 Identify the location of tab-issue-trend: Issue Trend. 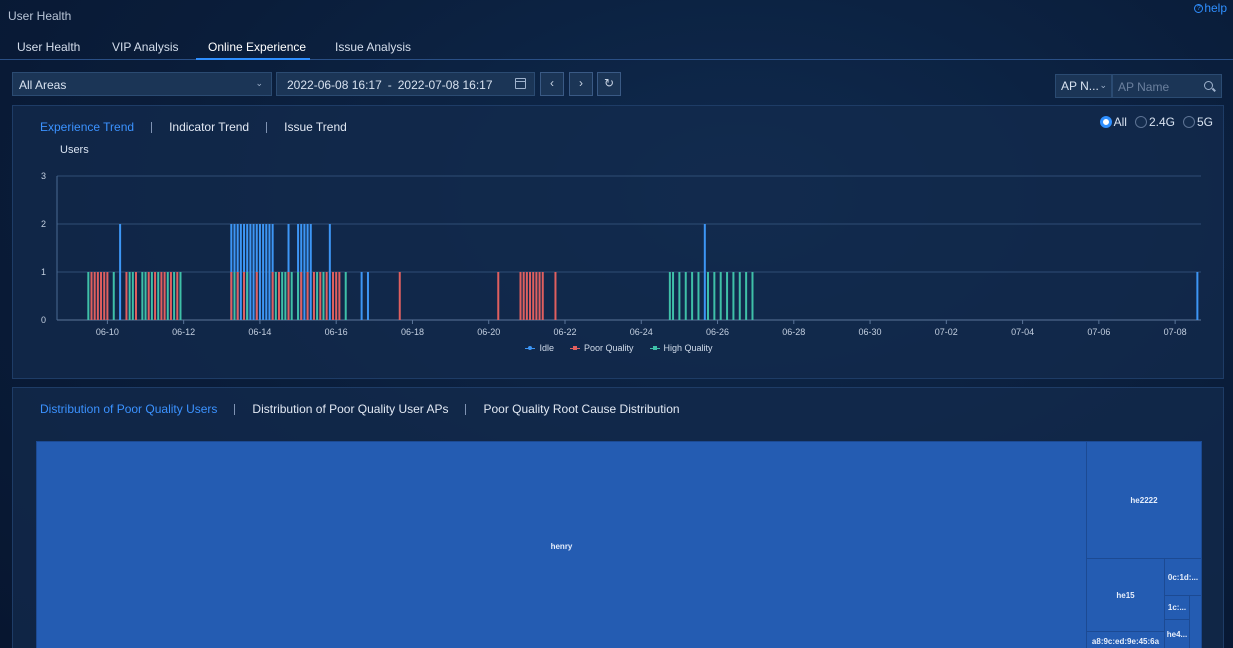
(315, 127).